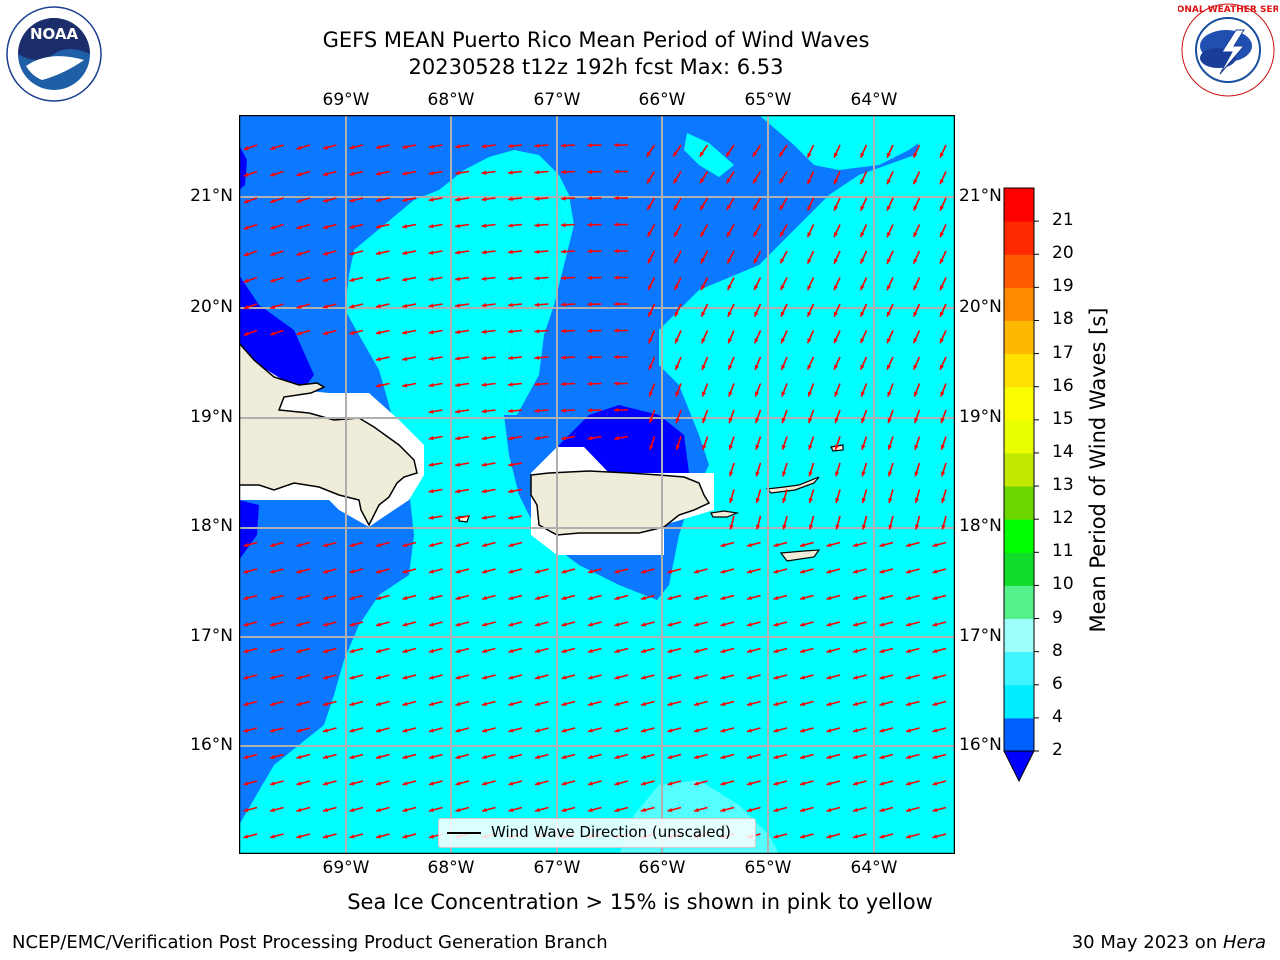  Describe the element at coordinates (597, 833) in the screenshot. I see `map-legend: Wind Wave Direction (unscaled)` at that location.